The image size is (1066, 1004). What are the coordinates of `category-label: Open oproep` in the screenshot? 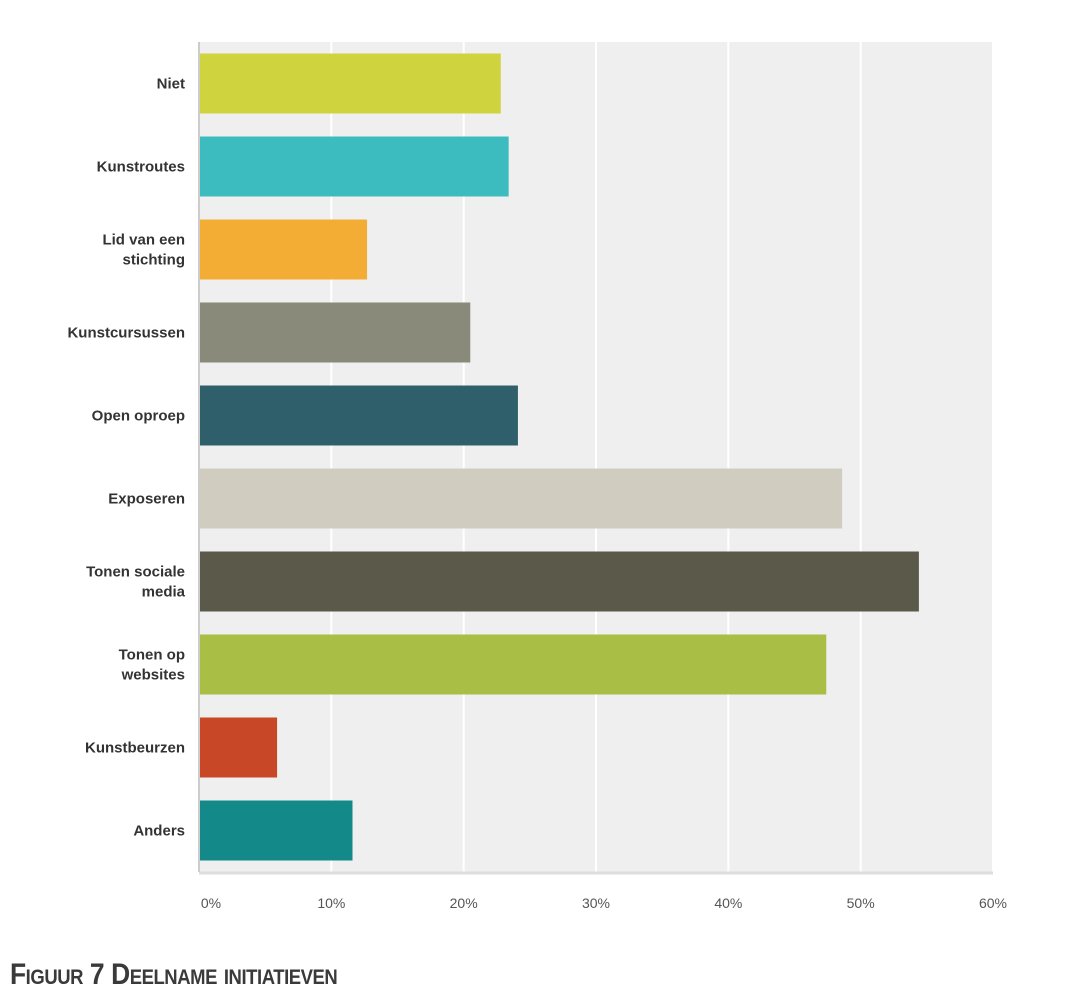 It's located at (138, 416).